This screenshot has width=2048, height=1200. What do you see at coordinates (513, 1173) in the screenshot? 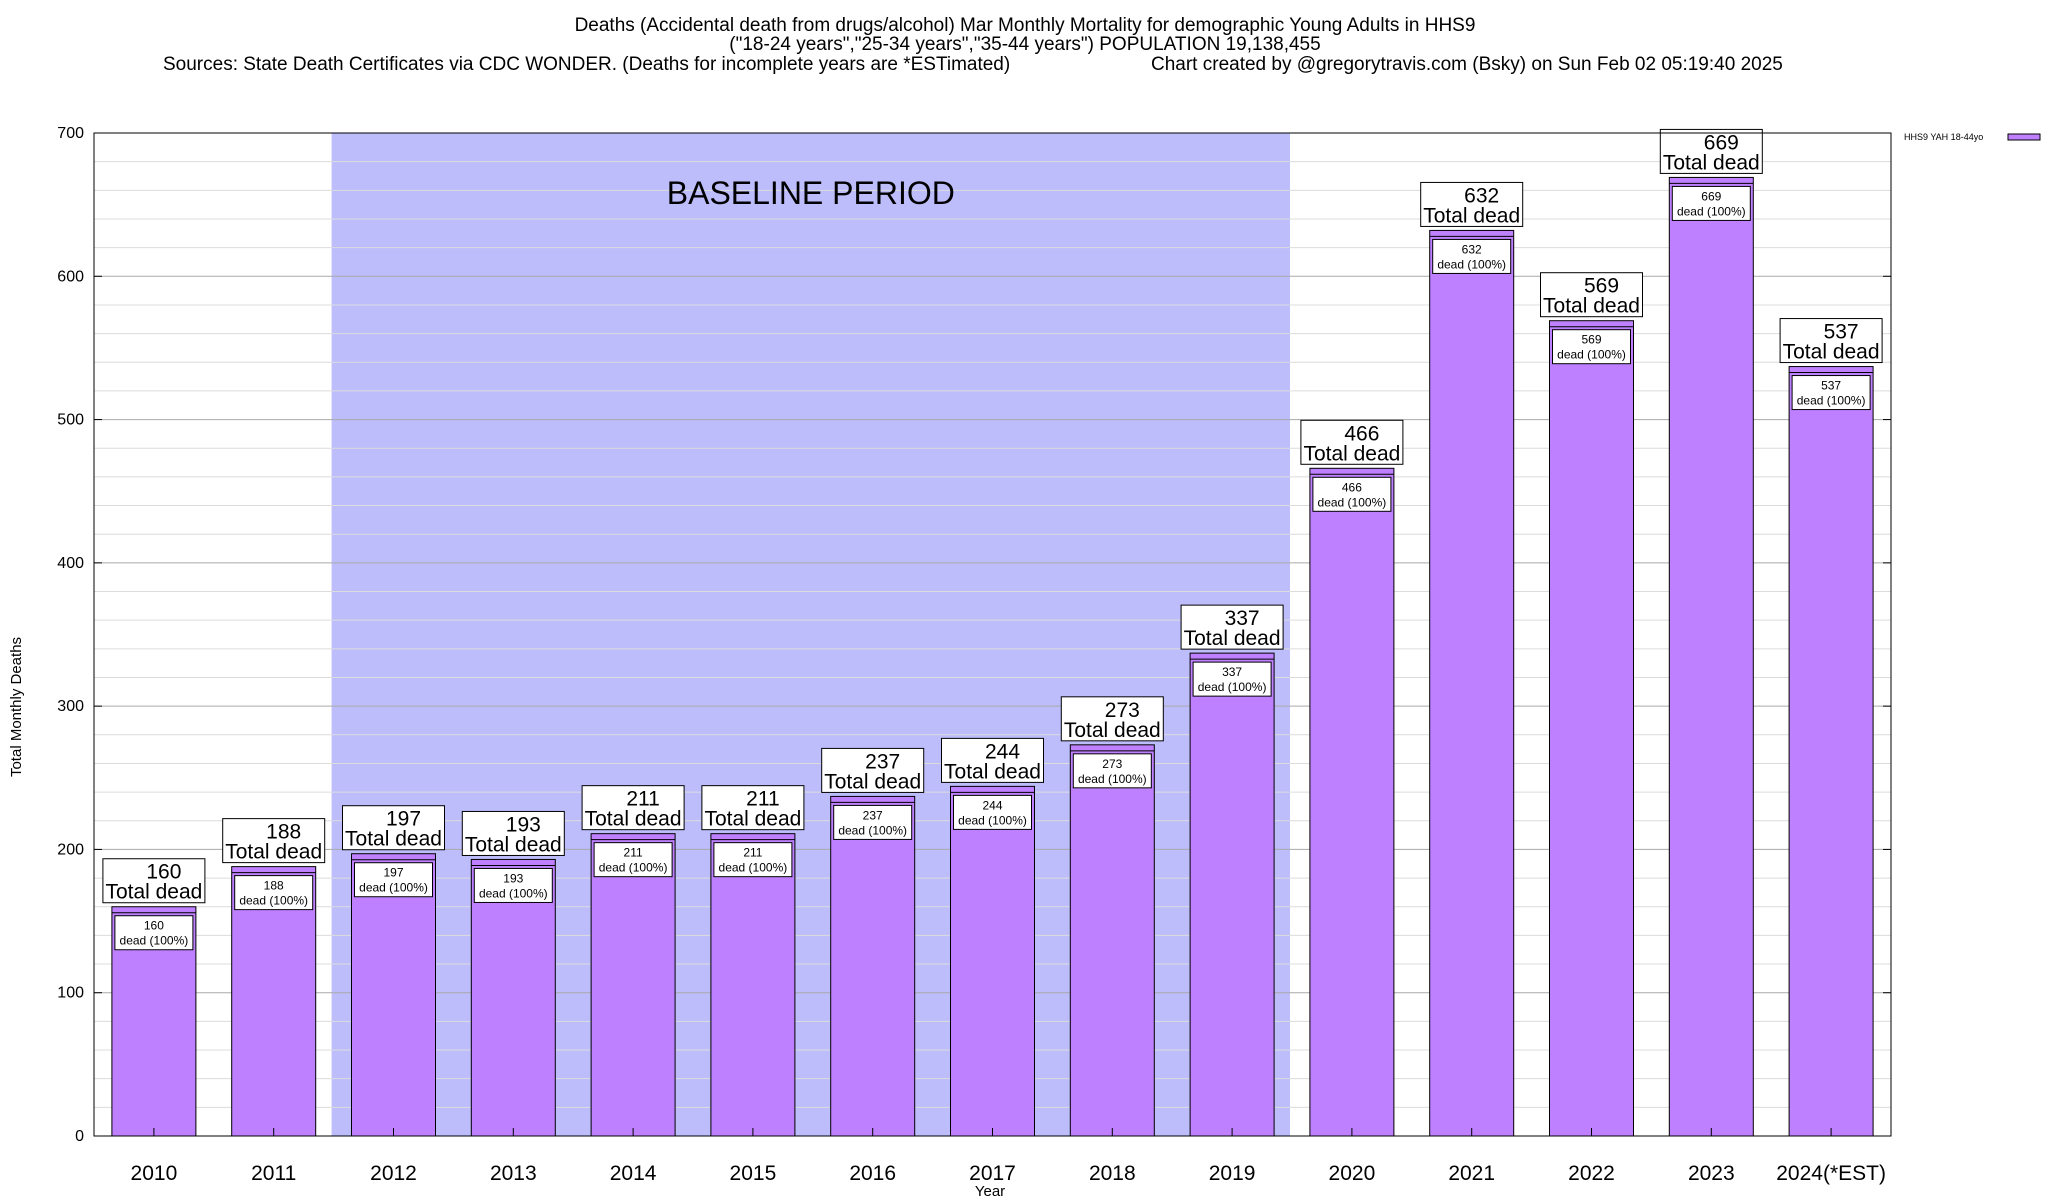
I see `x-tick-label: 2013` at bounding box center [513, 1173].